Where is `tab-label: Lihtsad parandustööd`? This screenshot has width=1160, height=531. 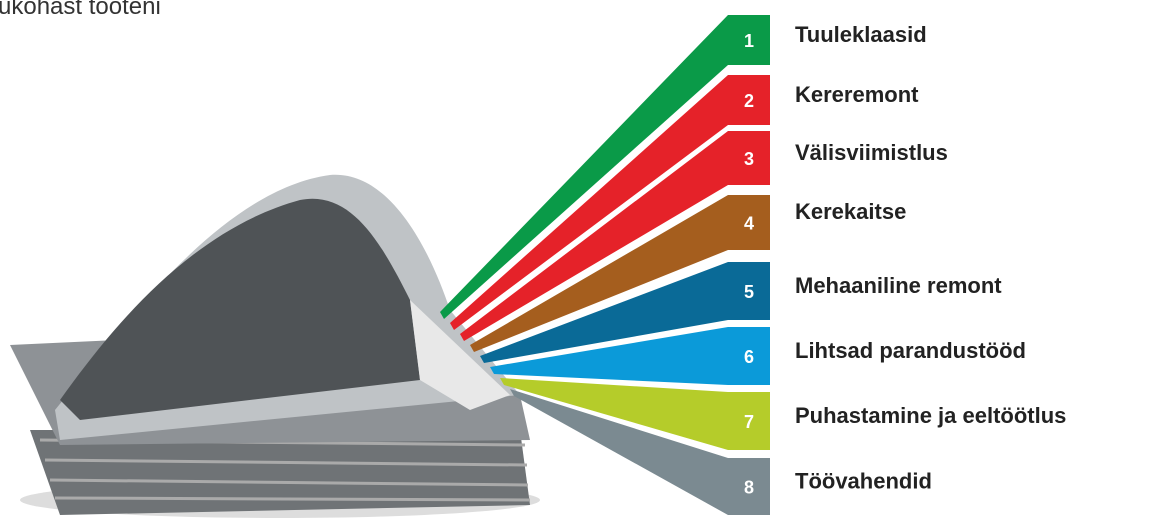 tab-label: Lihtsad parandustööd is located at coordinates (910, 350).